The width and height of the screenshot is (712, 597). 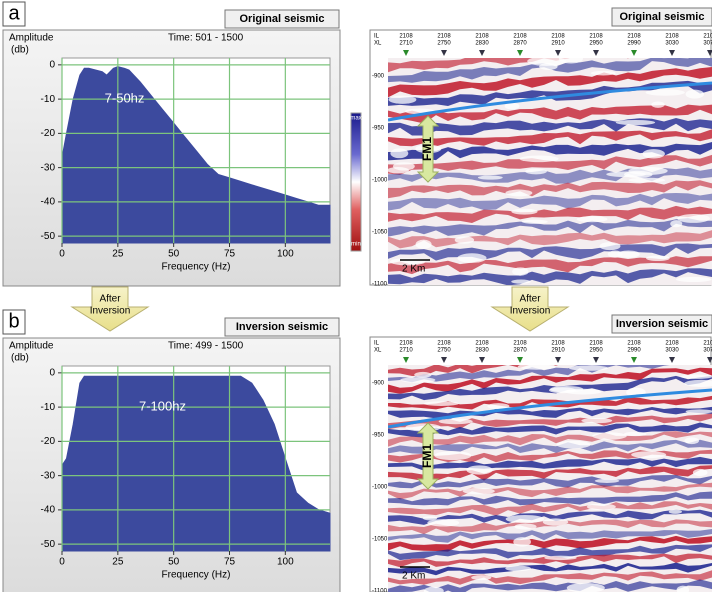 What do you see at coordinates (206, 346) in the screenshot?
I see `time-label: Time: 499 - 1500` at bounding box center [206, 346].